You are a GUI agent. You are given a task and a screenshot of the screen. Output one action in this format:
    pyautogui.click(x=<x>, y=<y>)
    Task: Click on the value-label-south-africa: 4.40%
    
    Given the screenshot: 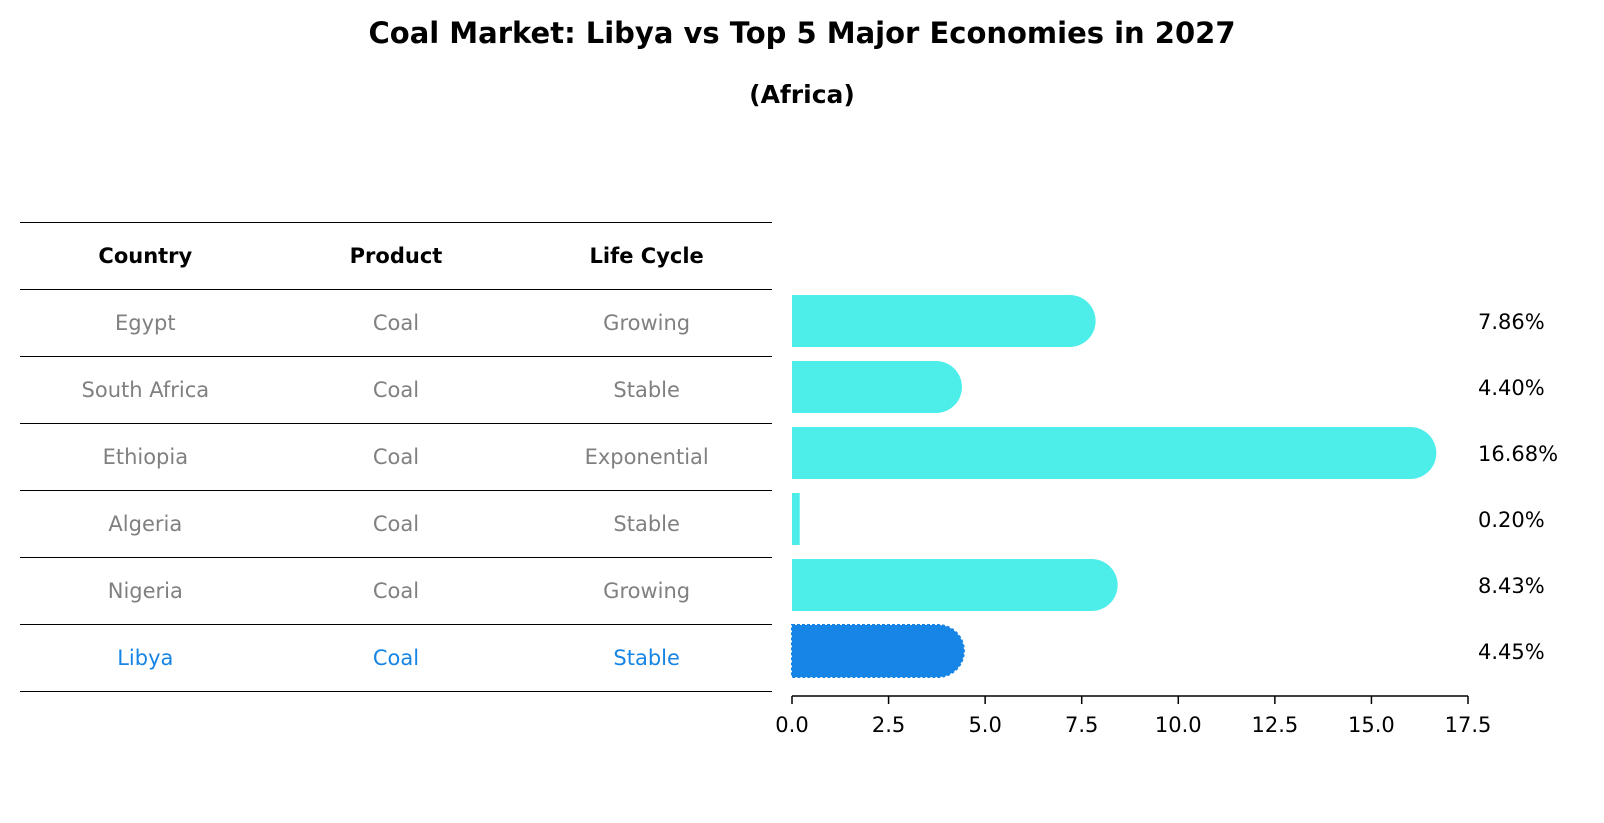 What is the action you would take?
    pyautogui.click(x=1511, y=388)
    